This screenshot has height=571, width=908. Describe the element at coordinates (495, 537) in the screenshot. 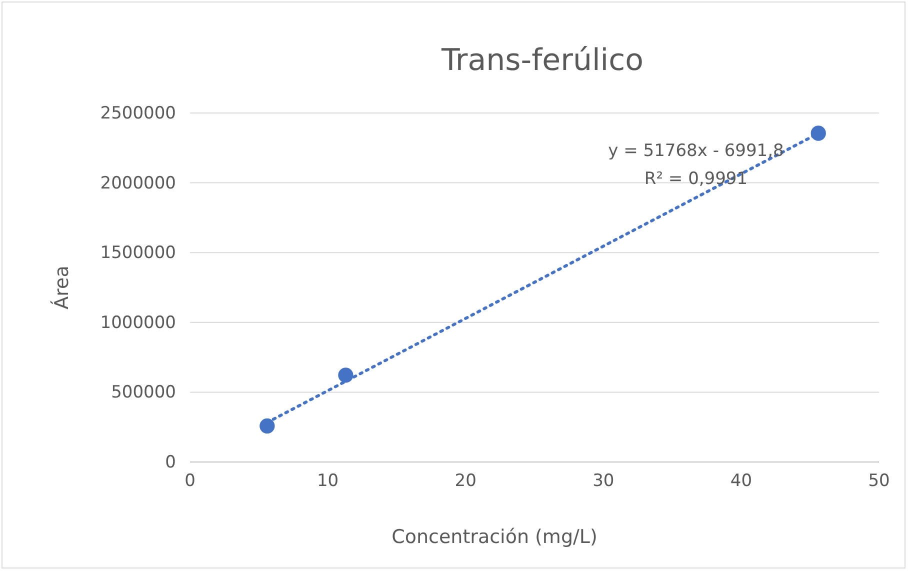

I see `x-axis-title: Concentración (mg/L)` at that location.